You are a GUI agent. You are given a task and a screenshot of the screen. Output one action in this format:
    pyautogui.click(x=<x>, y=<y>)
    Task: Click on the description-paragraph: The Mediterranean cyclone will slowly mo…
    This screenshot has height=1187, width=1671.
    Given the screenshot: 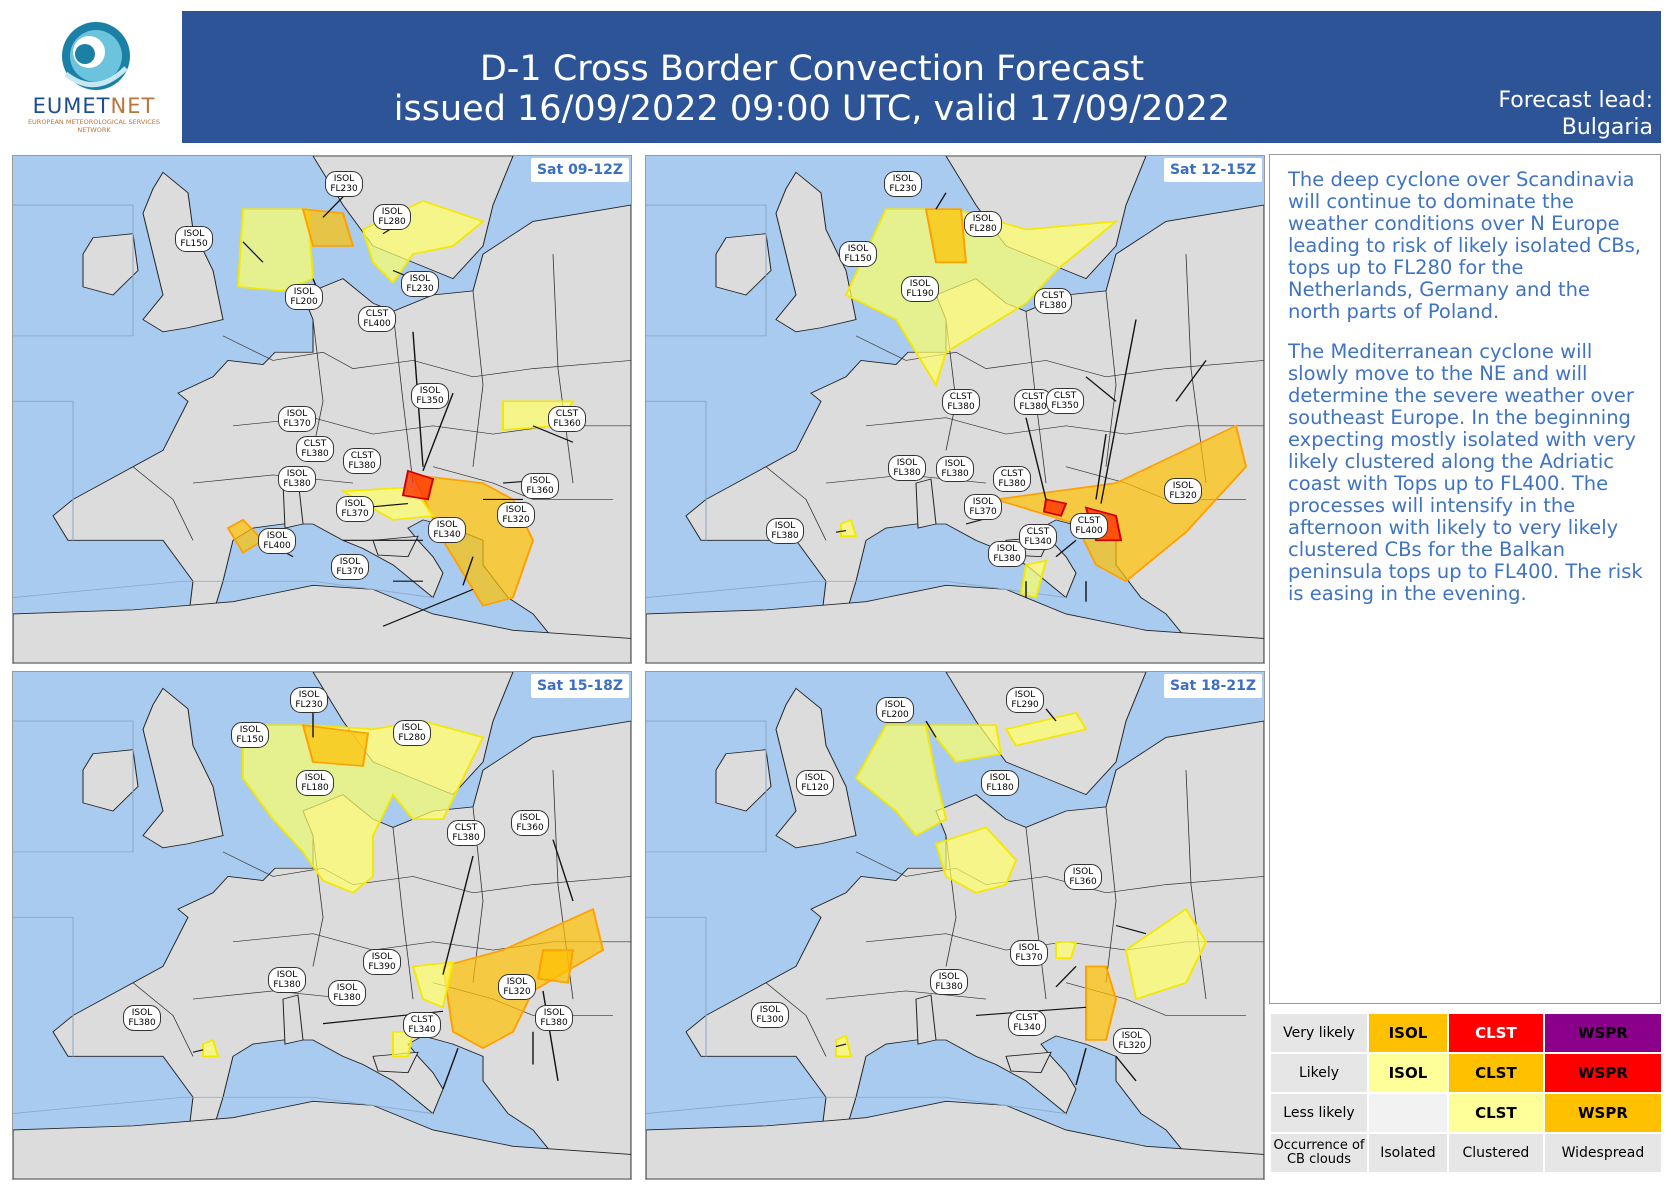 What is the action you would take?
    pyautogui.click(x=1465, y=472)
    